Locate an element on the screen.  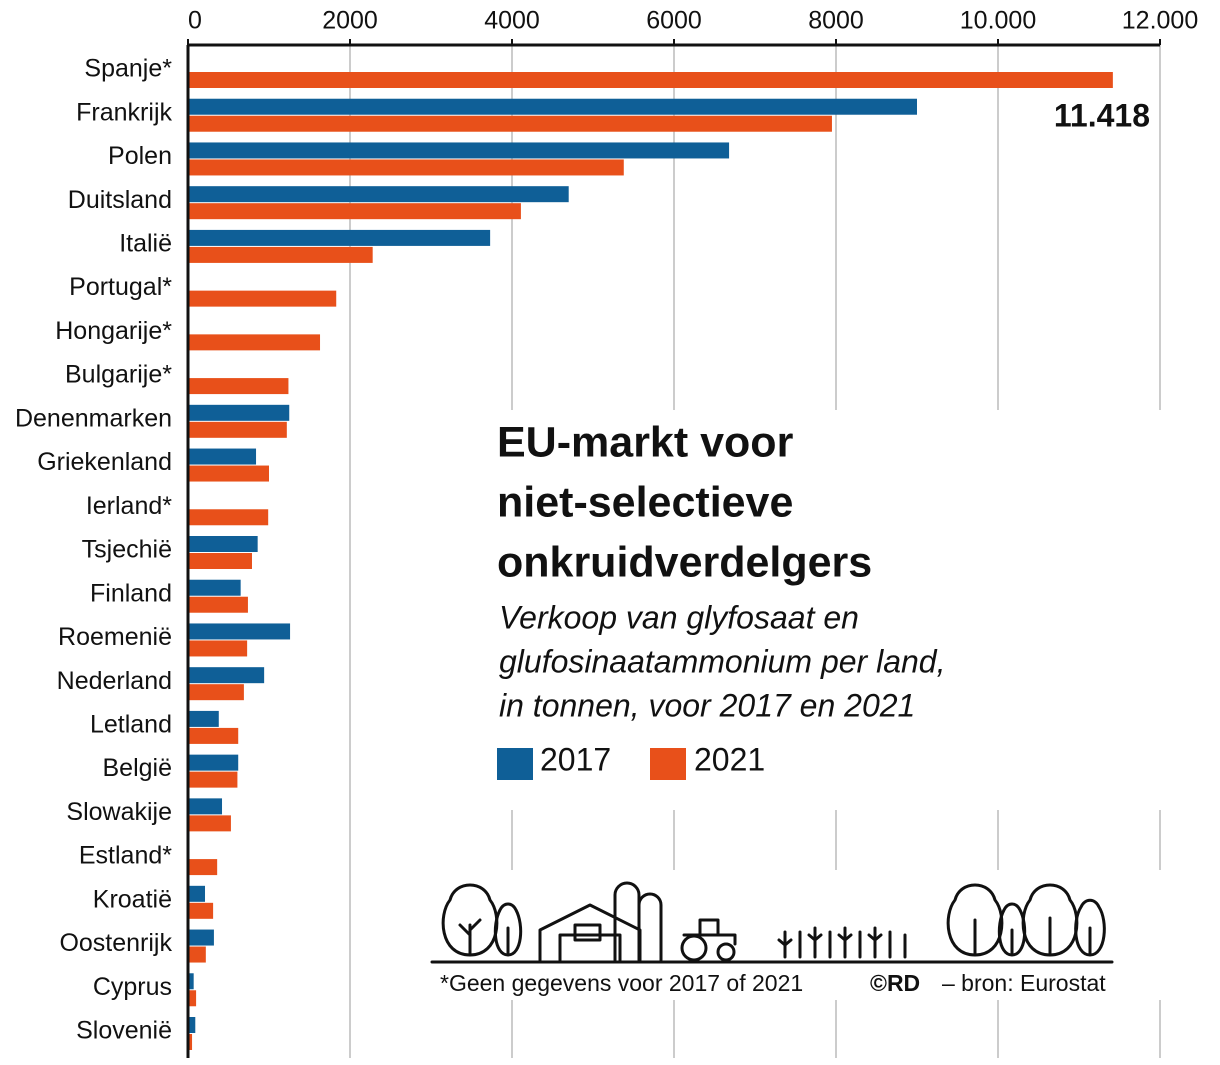
y-tick-label: Duitsland is located at coordinates (120, 200).